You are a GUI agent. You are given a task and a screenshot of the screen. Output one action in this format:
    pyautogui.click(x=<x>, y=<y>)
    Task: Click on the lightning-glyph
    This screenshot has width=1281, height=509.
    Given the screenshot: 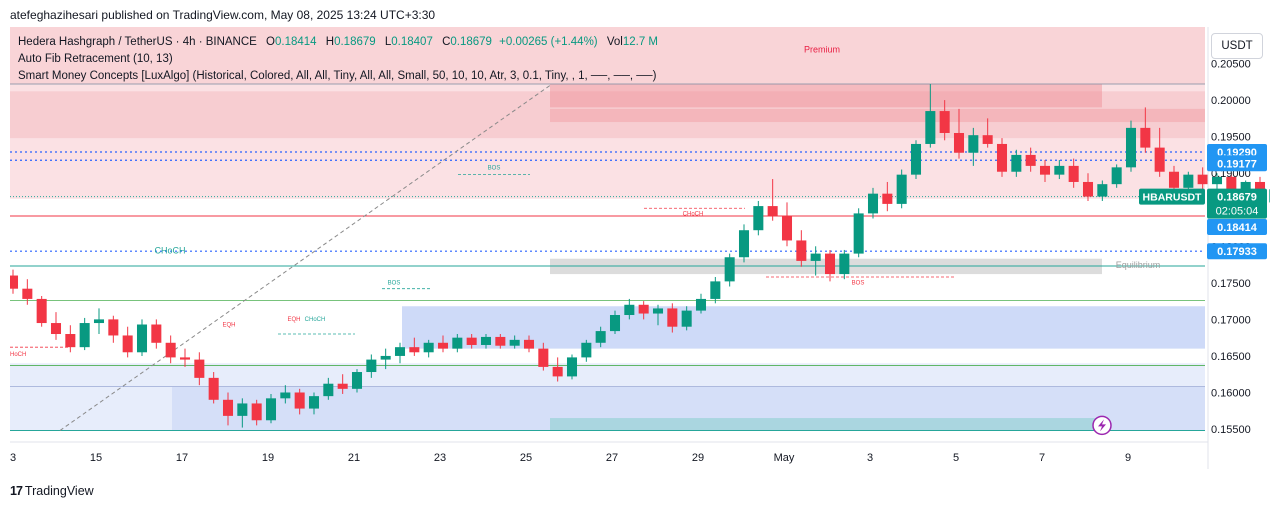 What is the action you would take?
    pyautogui.click(x=1102, y=425)
    